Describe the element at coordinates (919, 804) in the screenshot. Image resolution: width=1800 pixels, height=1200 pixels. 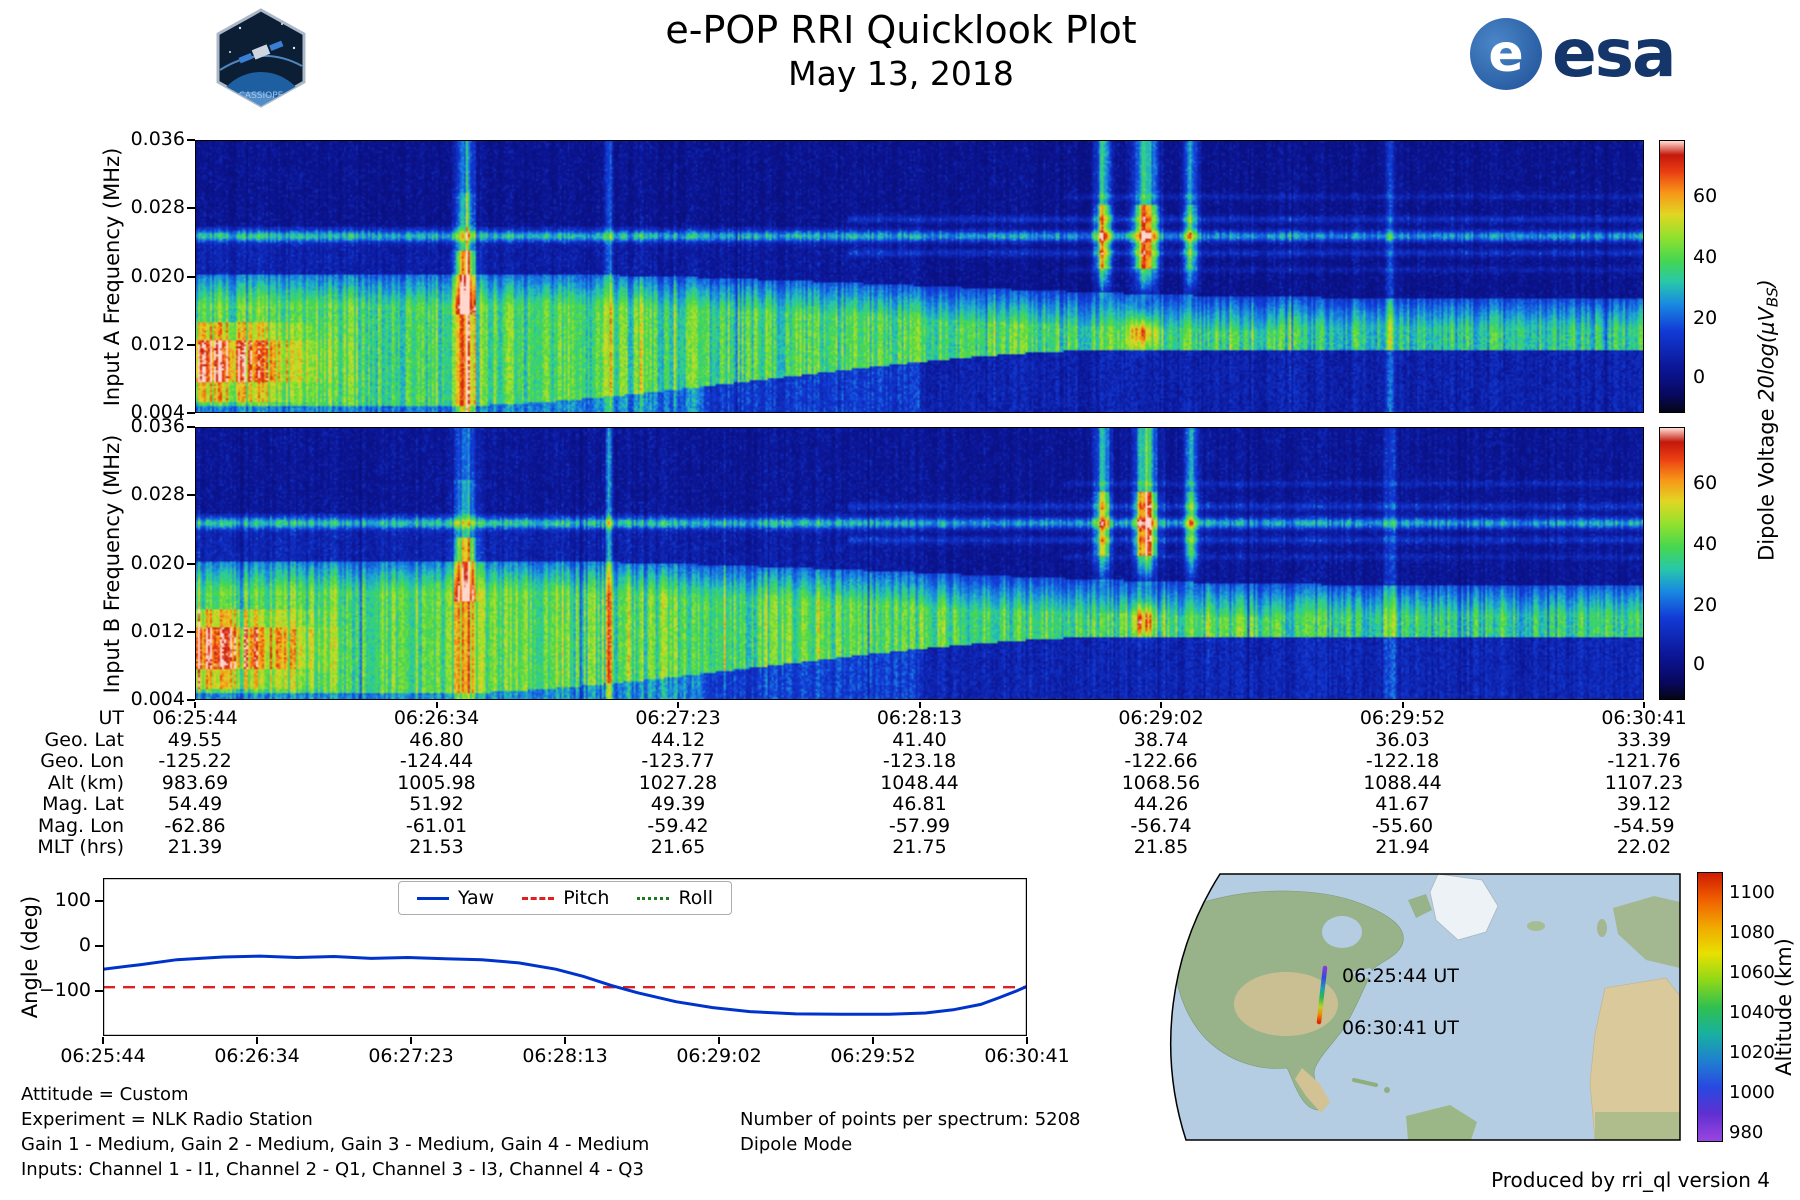
I see `ephemeris-cell: 46.81` at that location.